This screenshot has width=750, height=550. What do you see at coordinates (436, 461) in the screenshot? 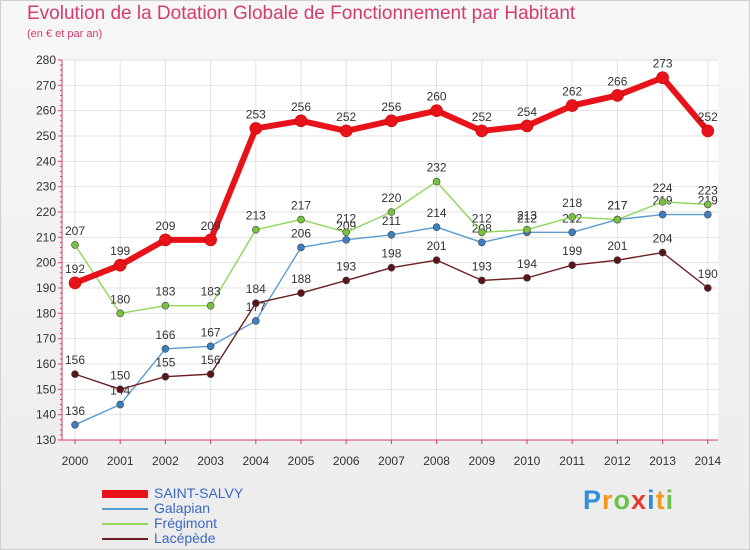
I see `x-tick-label: 2008` at bounding box center [436, 461].